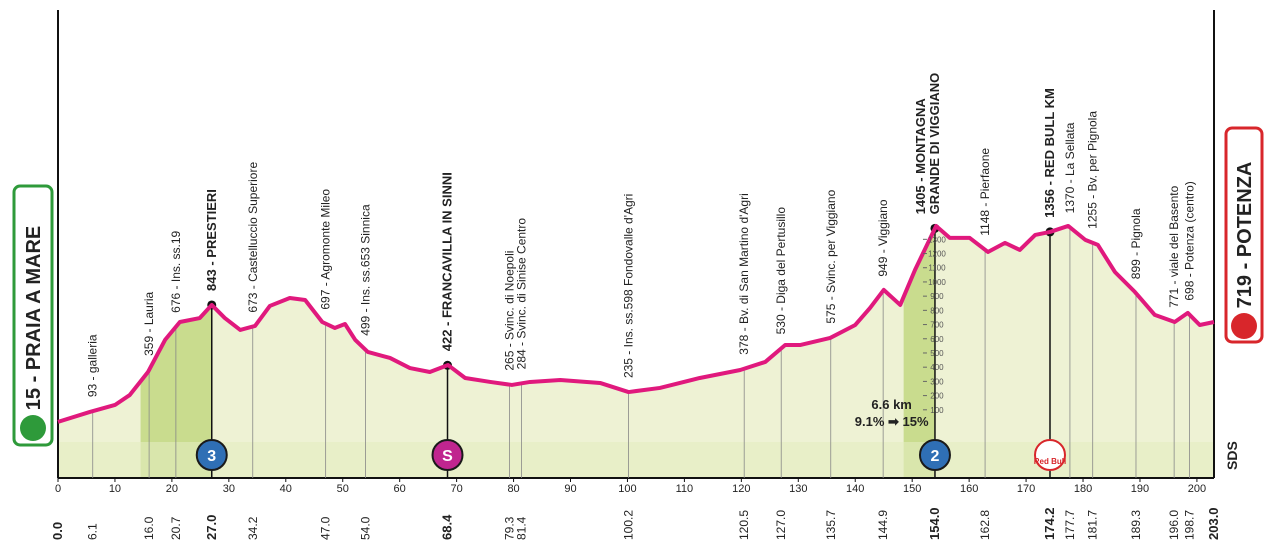  I want to click on badge-label: S, so click(447, 456).